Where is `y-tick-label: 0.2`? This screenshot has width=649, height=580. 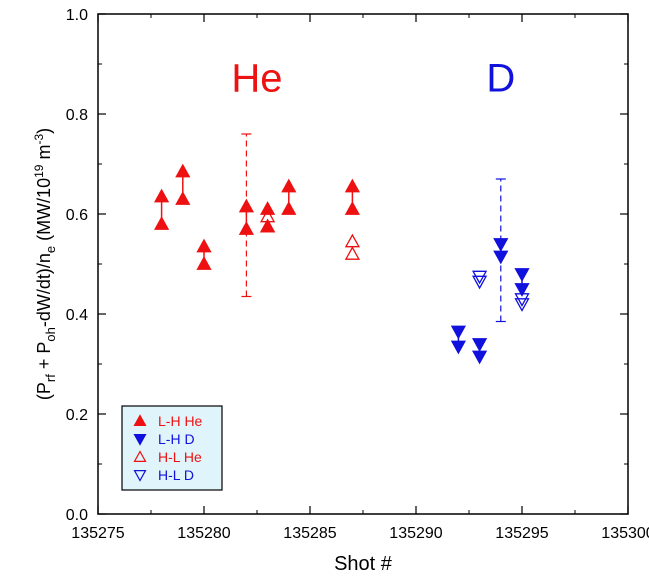
y-tick-label: 0.2 is located at coordinates (77, 415).